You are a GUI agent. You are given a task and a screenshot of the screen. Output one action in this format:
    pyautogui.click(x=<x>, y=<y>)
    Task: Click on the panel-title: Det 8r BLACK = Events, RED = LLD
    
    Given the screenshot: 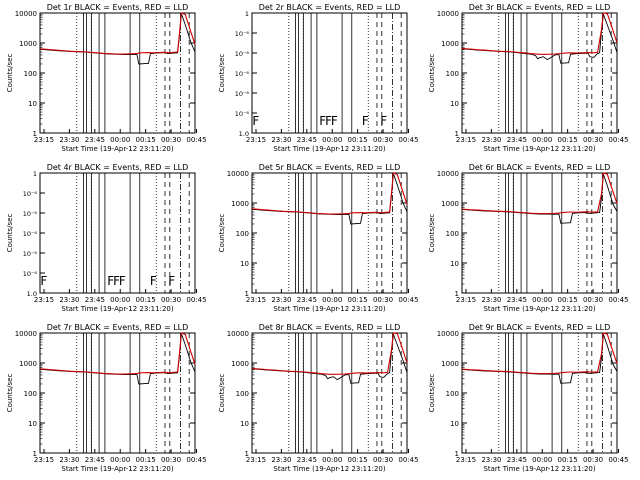 What is the action you would take?
    pyautogui.click(x=330, y=327)
    